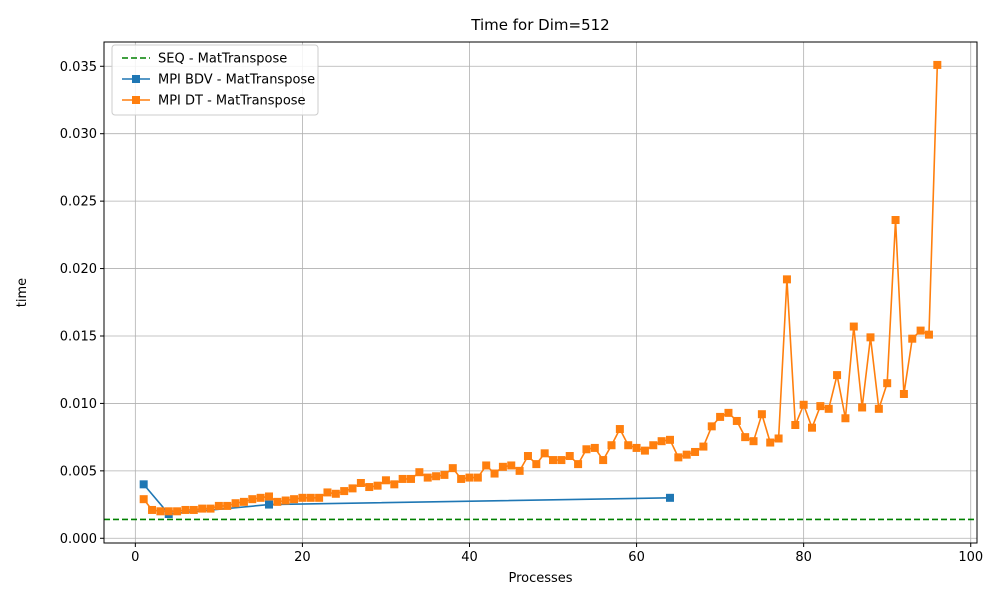 The width and height of the screenshot is (1000, 600). What do you see at coordinates (78, 539) in the screenshot?
I see `y-tick-label: 0.000` at bounding box center [78, 539].